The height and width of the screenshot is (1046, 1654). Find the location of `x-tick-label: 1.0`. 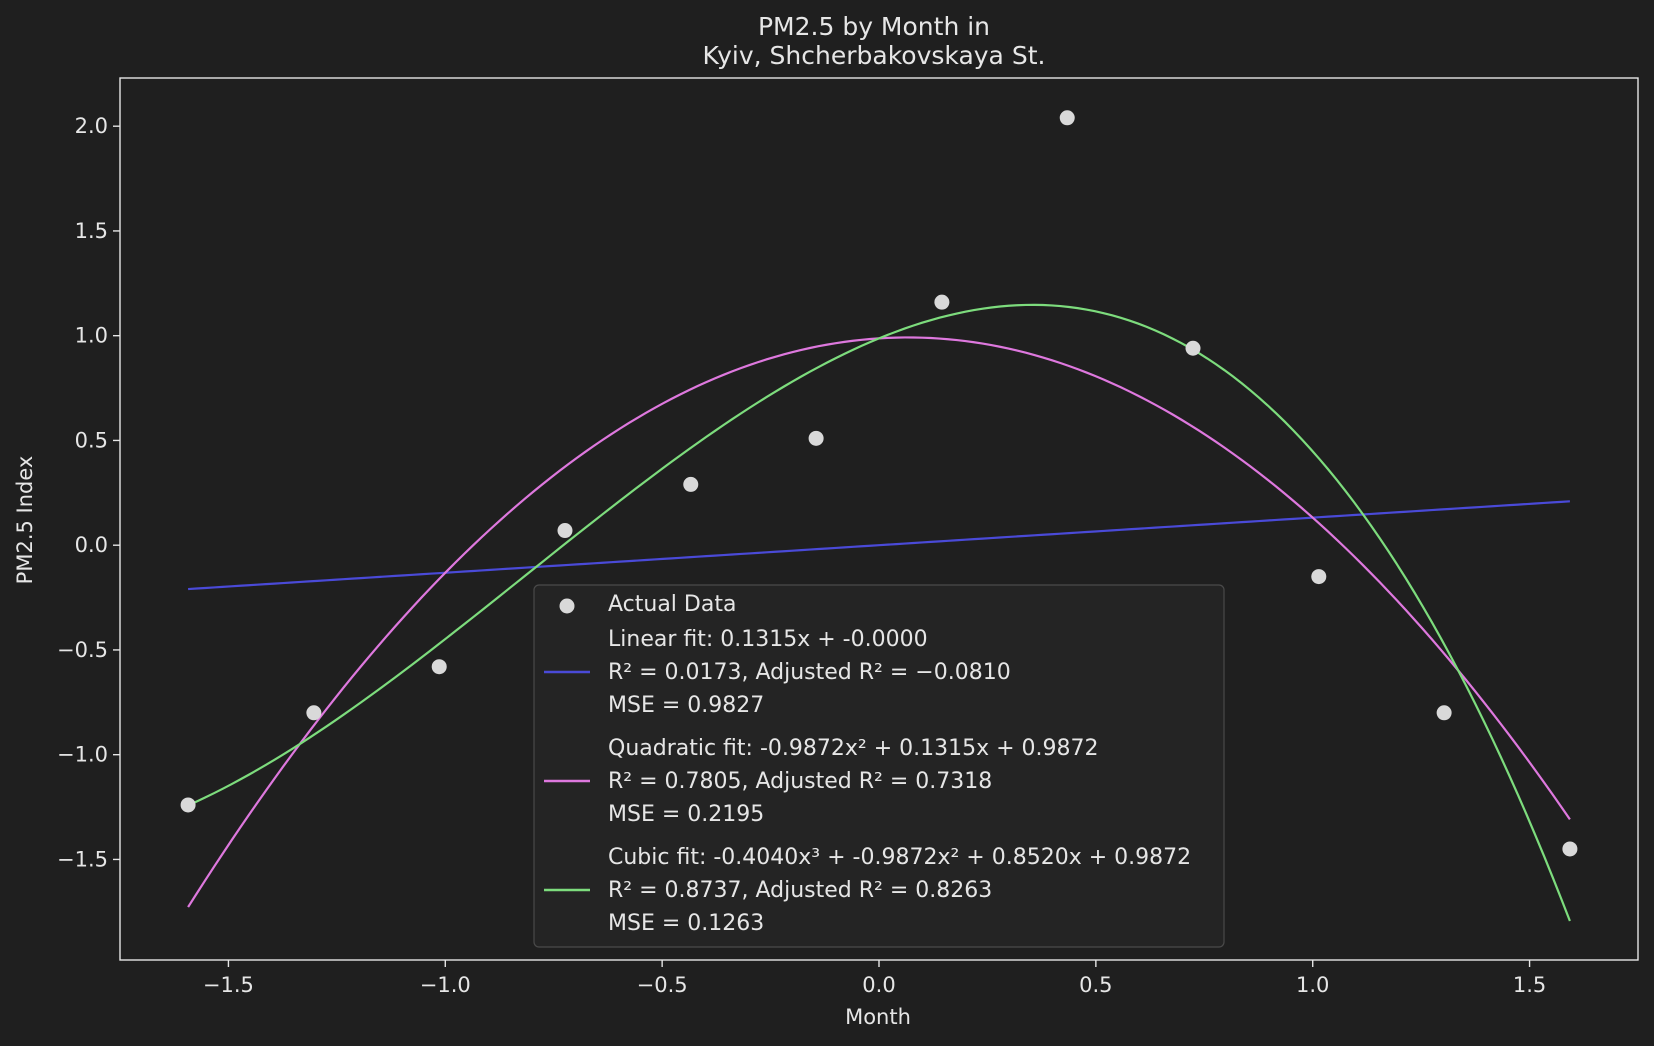

x-tick-label: 1.0 is located at coordinates (1312, 985).